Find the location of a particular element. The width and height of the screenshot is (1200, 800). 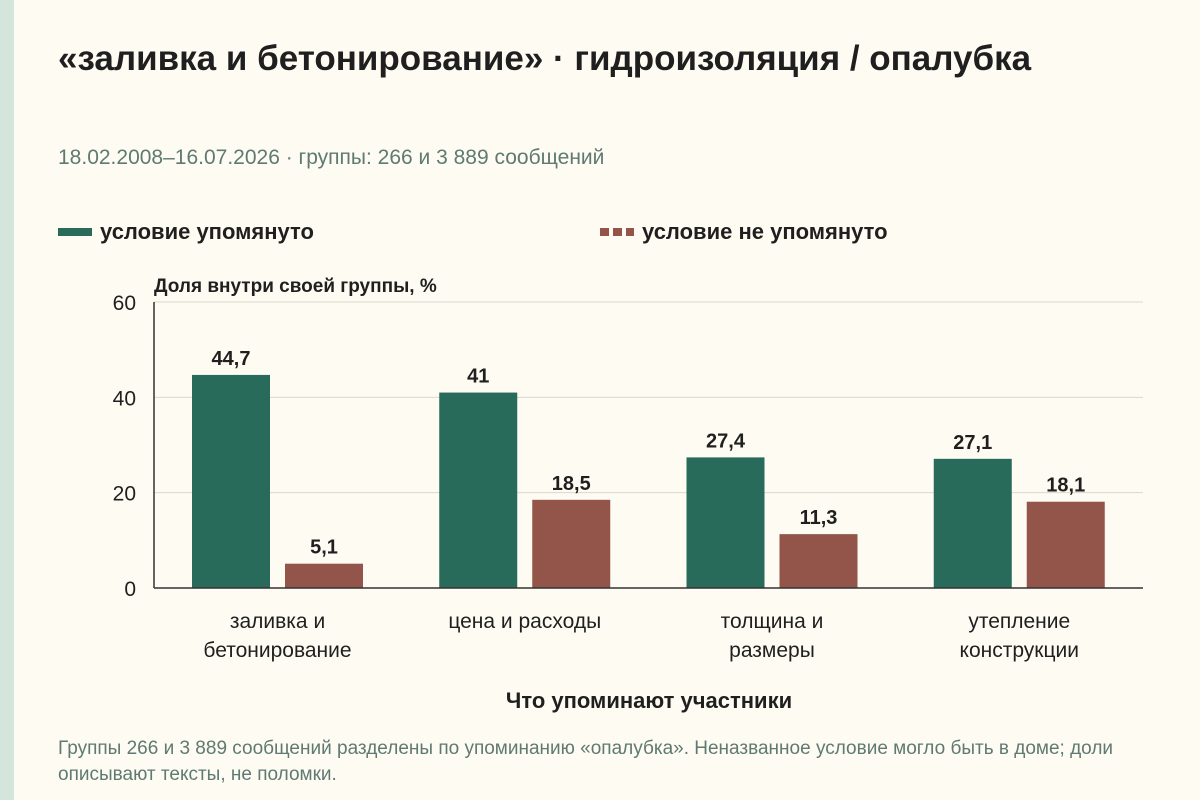

data-label: 27,4 is located at coordinates (726, 441).